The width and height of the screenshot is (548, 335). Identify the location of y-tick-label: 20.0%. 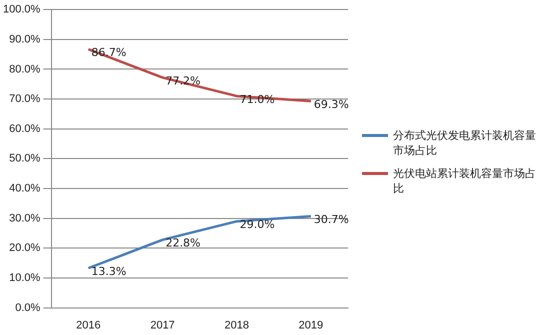
(25, 248).